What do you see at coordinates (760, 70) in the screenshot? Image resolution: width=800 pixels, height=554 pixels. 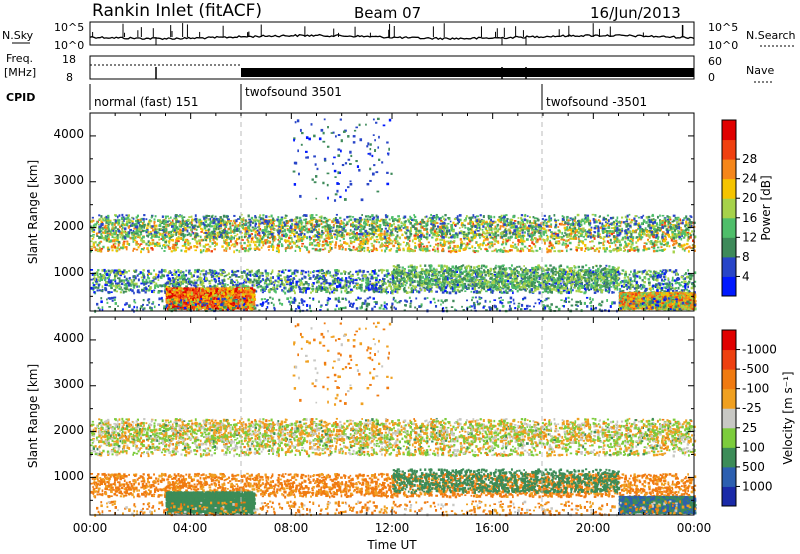 I see `freq-right-label: Nave` at bounding box center [760, 70].